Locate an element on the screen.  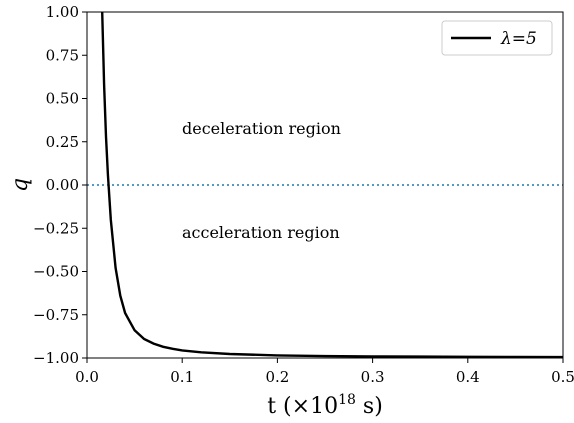
x-axis: 0.0 0.1 0.2 0.3 0.4 0.5 is located at coordinates (324, 372).